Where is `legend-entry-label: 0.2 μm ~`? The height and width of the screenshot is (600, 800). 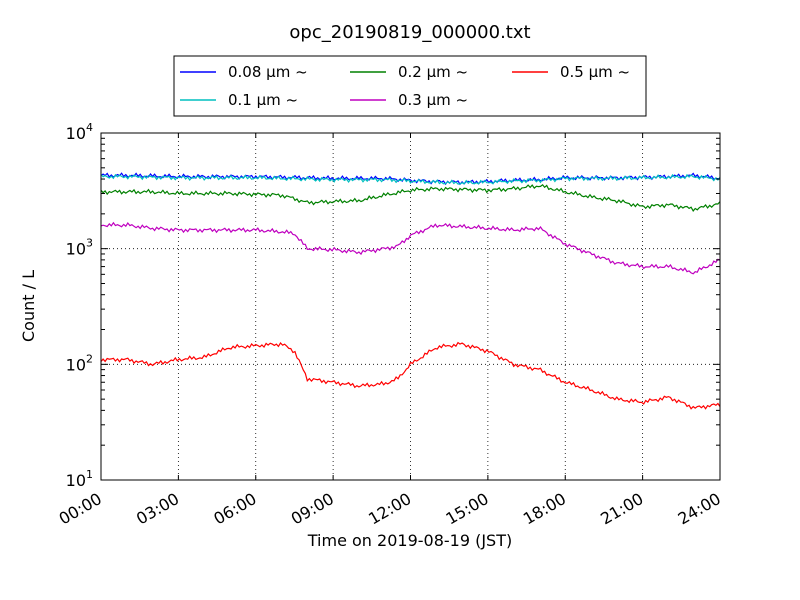
legend-entry-label: 0.2 μm ~ is located at coordinates (433, 72).